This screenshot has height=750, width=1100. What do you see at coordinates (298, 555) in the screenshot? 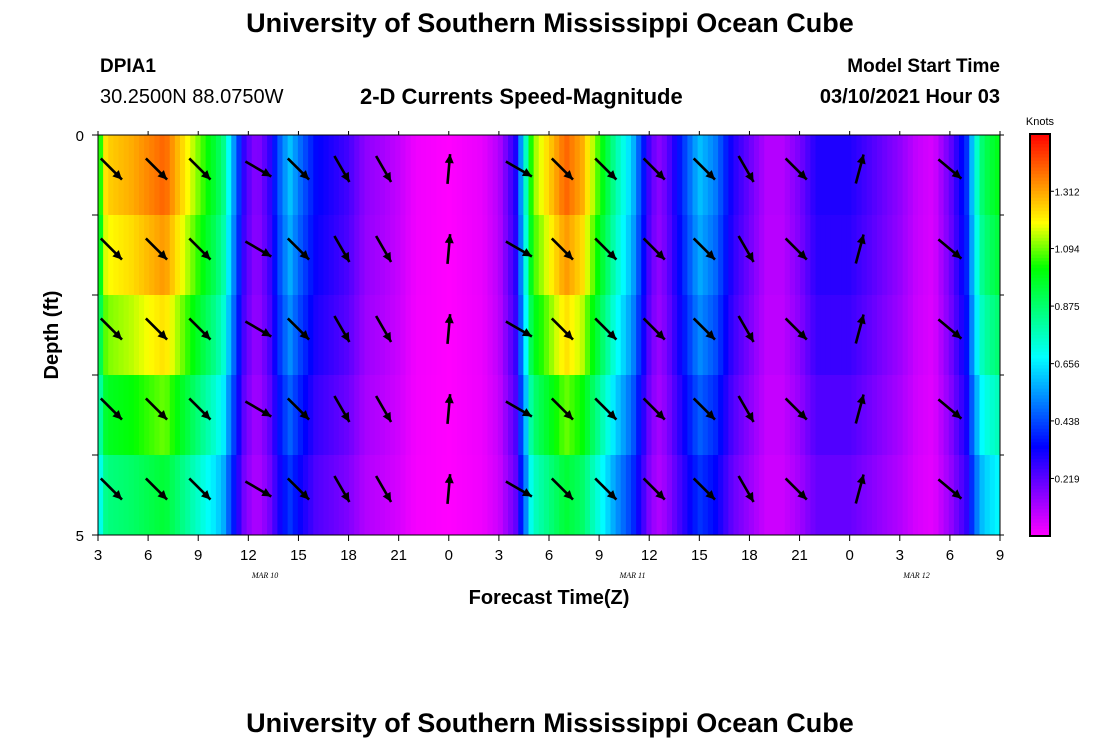
I see `x-tick-label: 15` at bounding box center [298, 555].